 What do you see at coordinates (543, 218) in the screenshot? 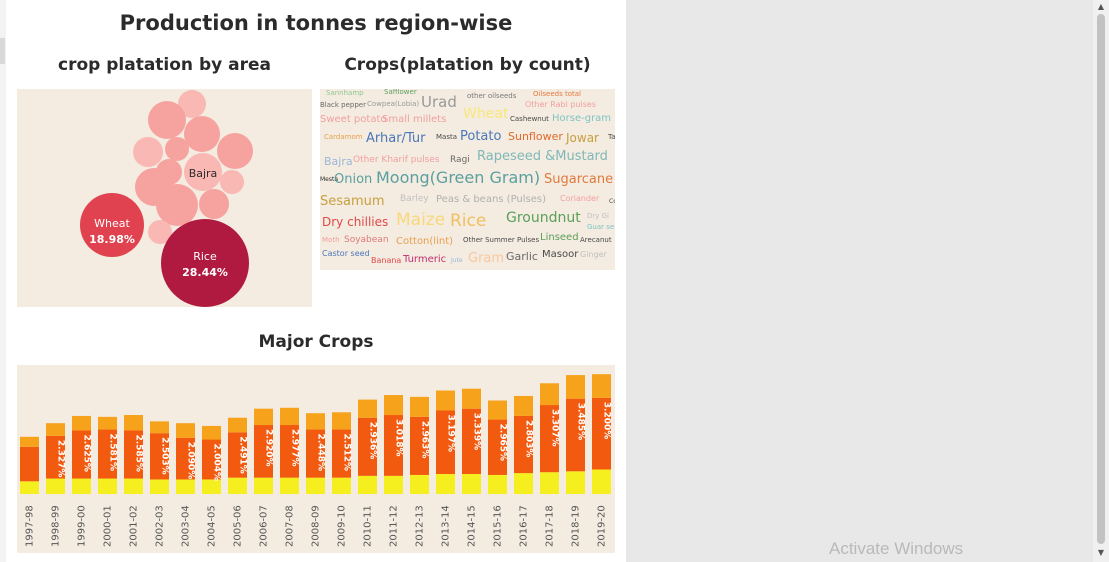
I see `word-cloud-word: Groundnut` at bounding box center [543, 218].